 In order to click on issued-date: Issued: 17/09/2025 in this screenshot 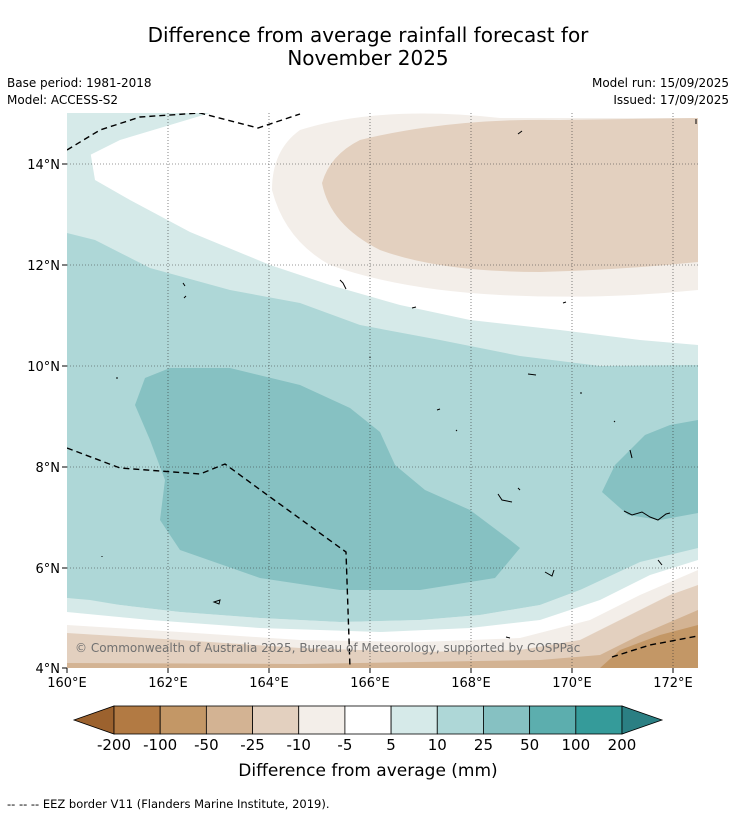, I will do `click(671, 100)`.